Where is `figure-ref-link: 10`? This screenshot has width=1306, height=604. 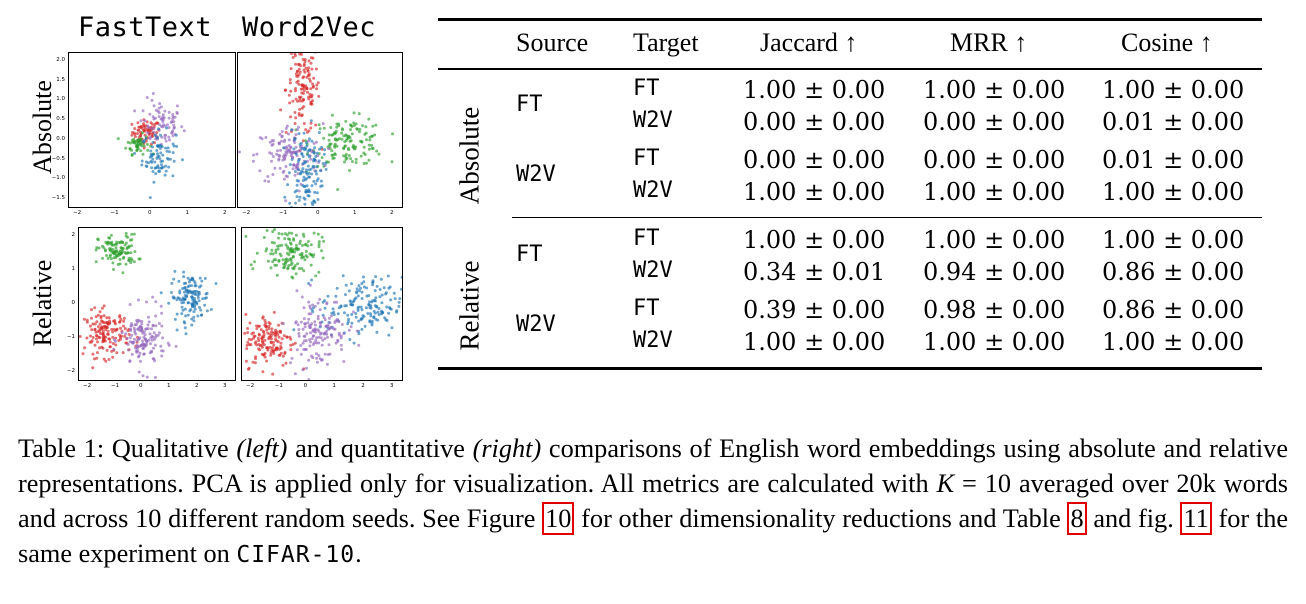
figure-ref-link: 10 is located at coordinates (558, 518).